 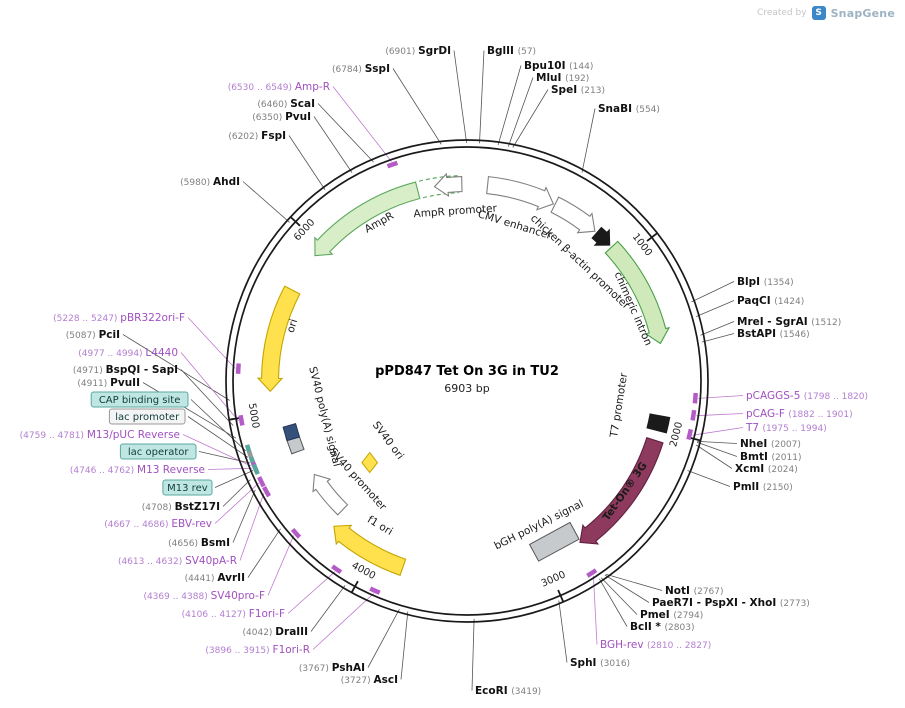 I want to click on feature-shape-tet-on-3g, so click(x=621, y=490).